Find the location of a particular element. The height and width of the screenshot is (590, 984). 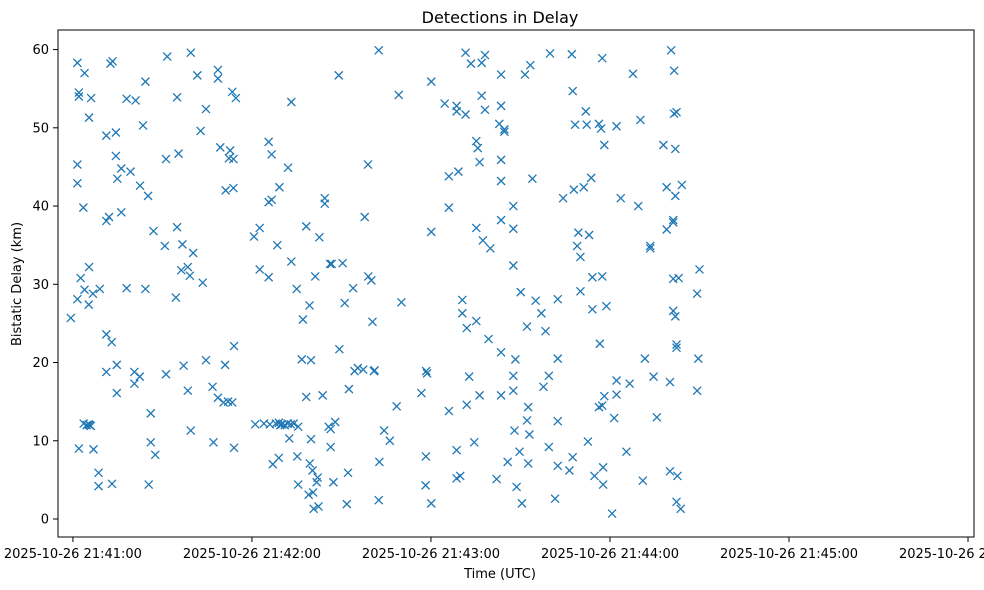

chart-title: Detections in Delay is located at coordinates (500, 17).